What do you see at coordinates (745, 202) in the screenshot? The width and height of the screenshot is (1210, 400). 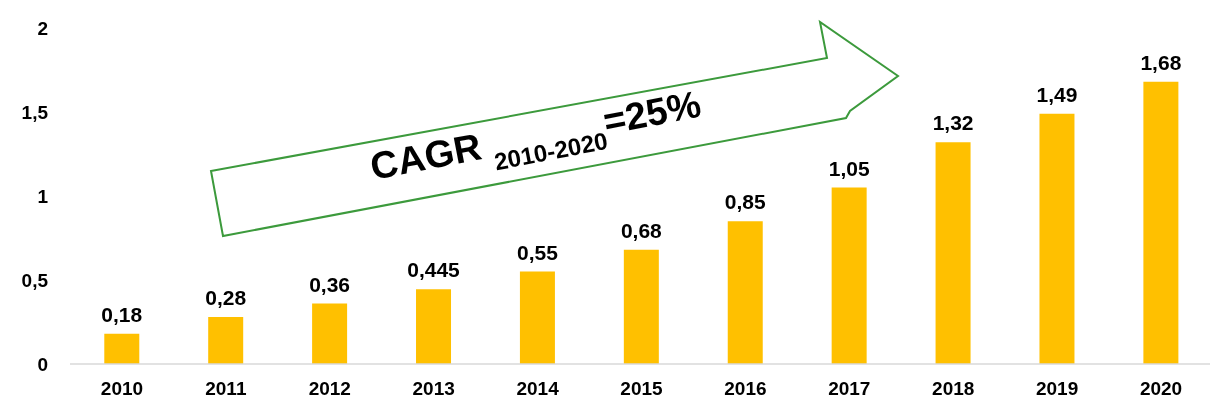 I see `data-label: 0,85` at bounding box center [745, 202].